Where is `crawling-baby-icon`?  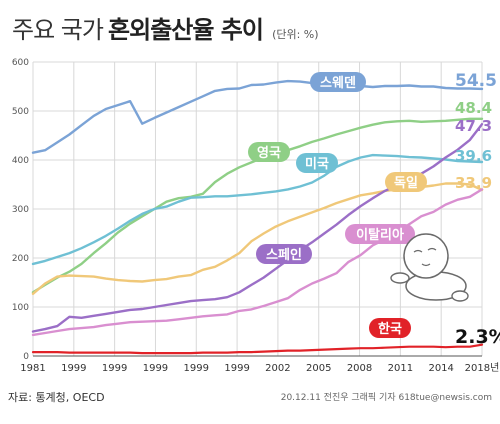 crawling-baby-icon is located at coordinates (429, 267).